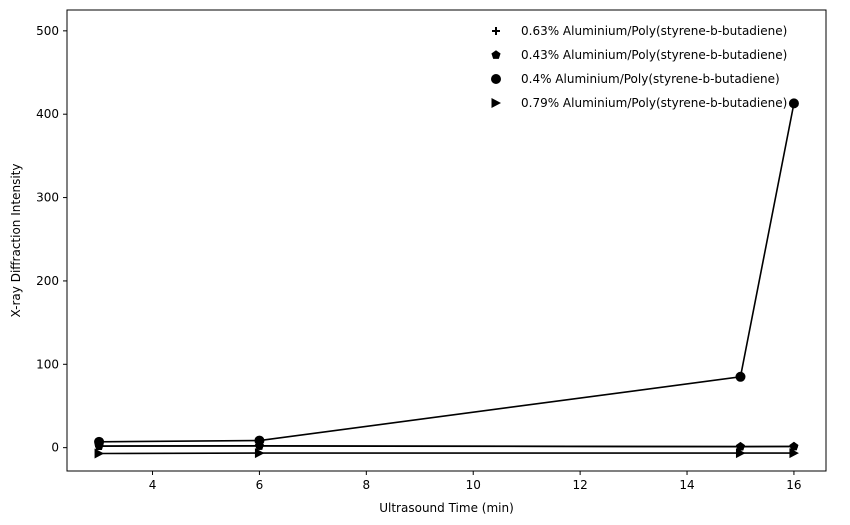  What do you see at coordinates (47, 114) in the screenshot?
I see `y-tick-label: 400` at bounding box center [47, 114].